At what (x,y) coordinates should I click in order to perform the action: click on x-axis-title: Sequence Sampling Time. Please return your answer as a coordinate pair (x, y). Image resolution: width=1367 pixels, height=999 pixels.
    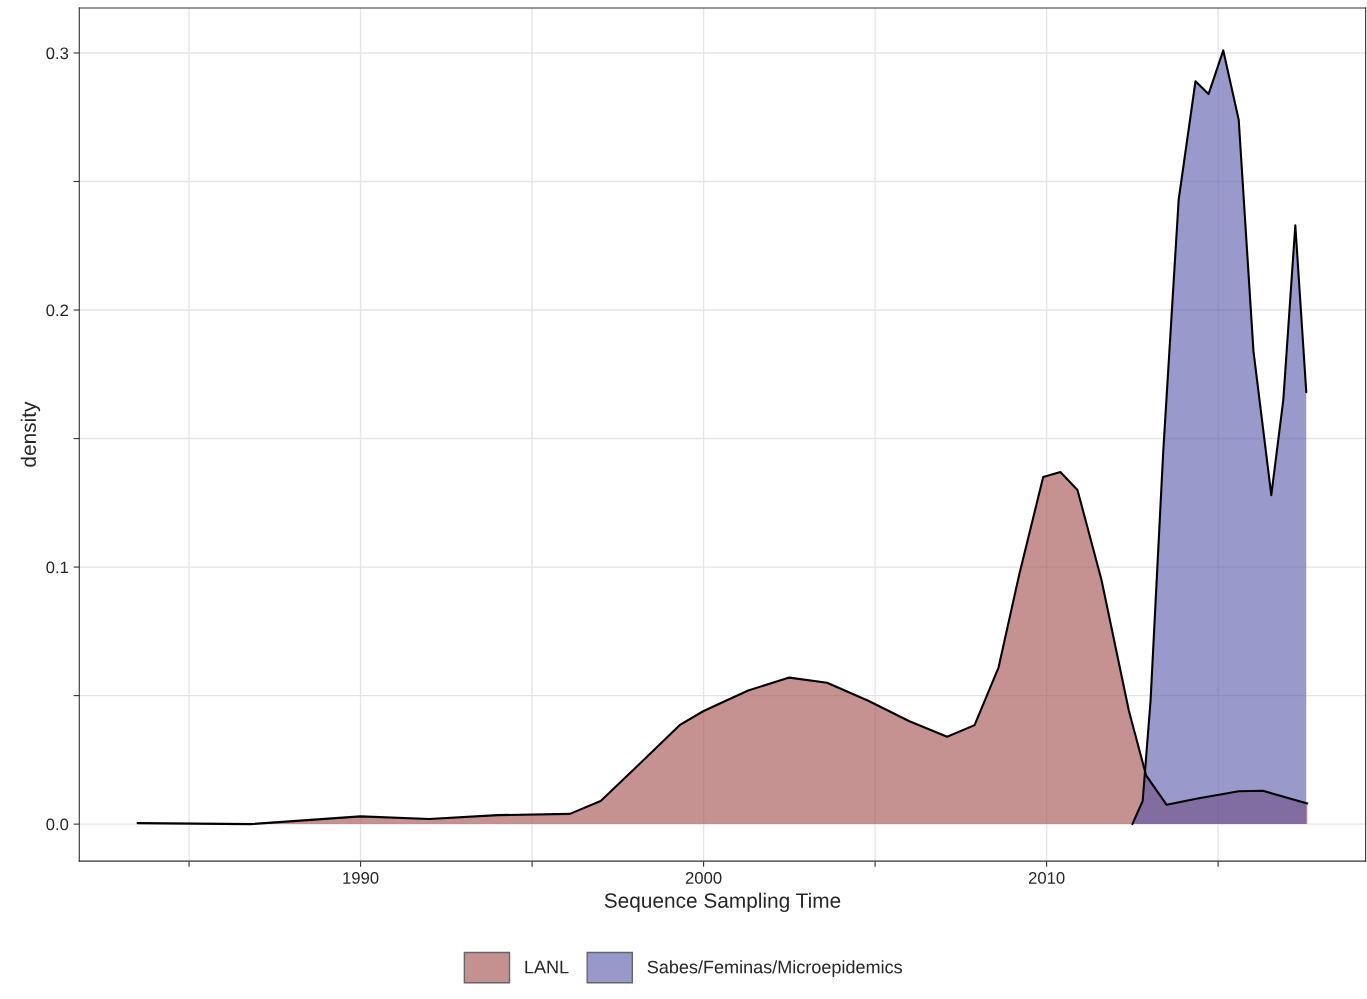
    Looking at the image, I should click on (722, 902).